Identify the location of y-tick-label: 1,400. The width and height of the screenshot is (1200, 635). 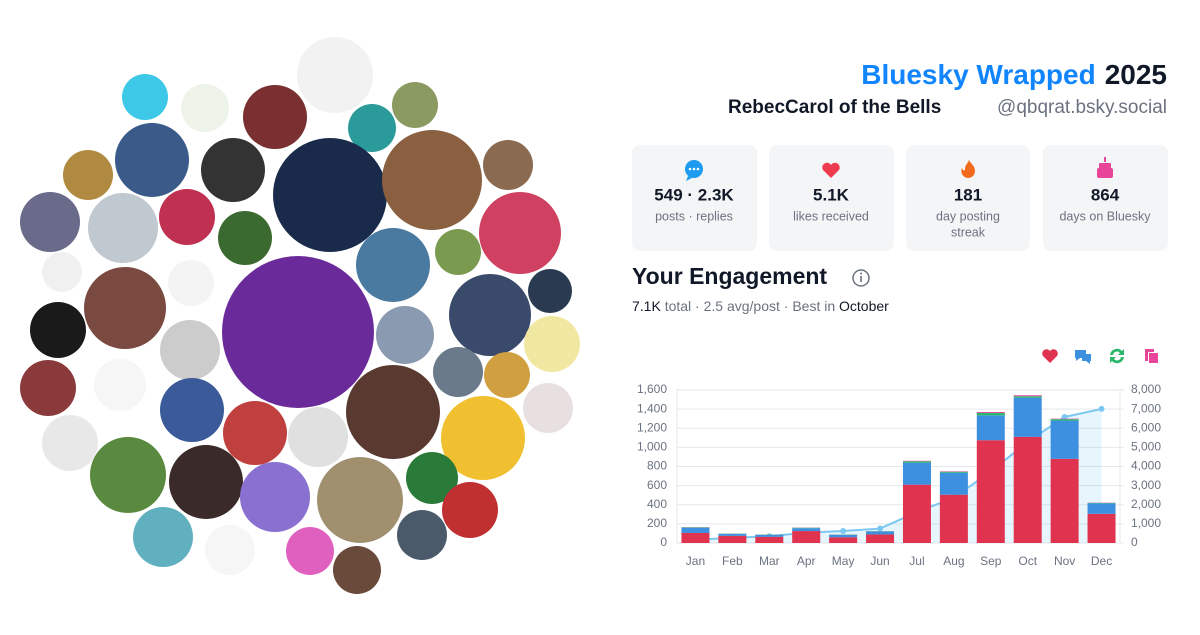
(652, 408).